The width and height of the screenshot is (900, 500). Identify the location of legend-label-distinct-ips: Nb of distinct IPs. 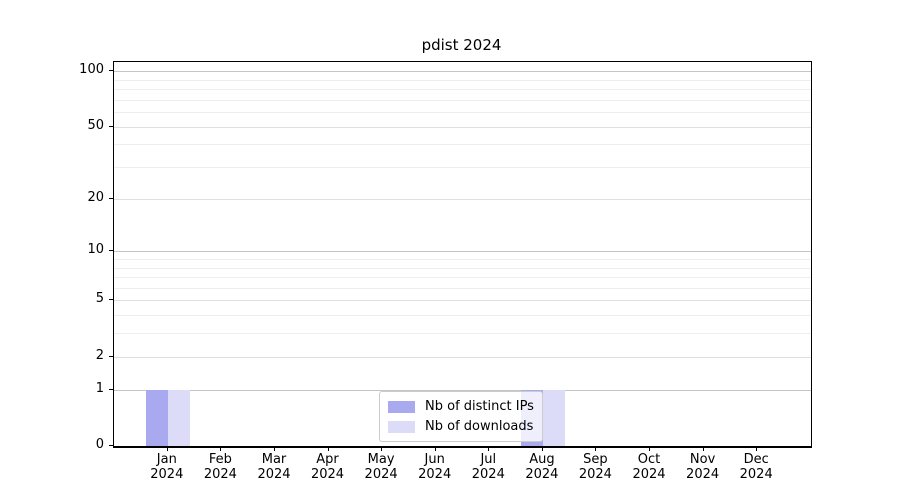
(479, 406).